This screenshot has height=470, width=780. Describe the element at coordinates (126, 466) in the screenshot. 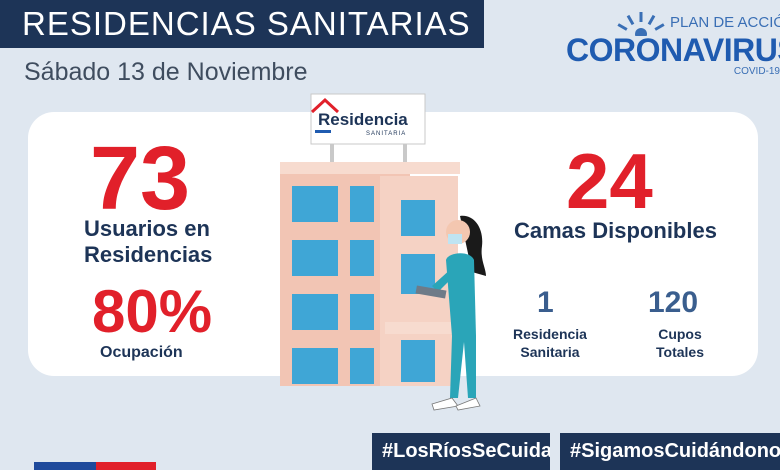

I see `flag-strip-red` at that location.